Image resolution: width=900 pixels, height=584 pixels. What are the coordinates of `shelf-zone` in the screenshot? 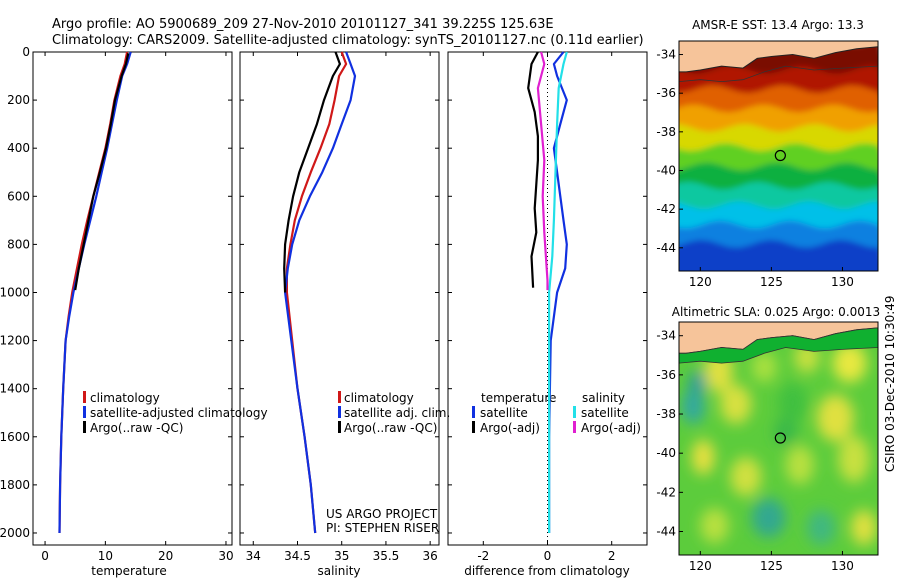 It's located at (778, 345).